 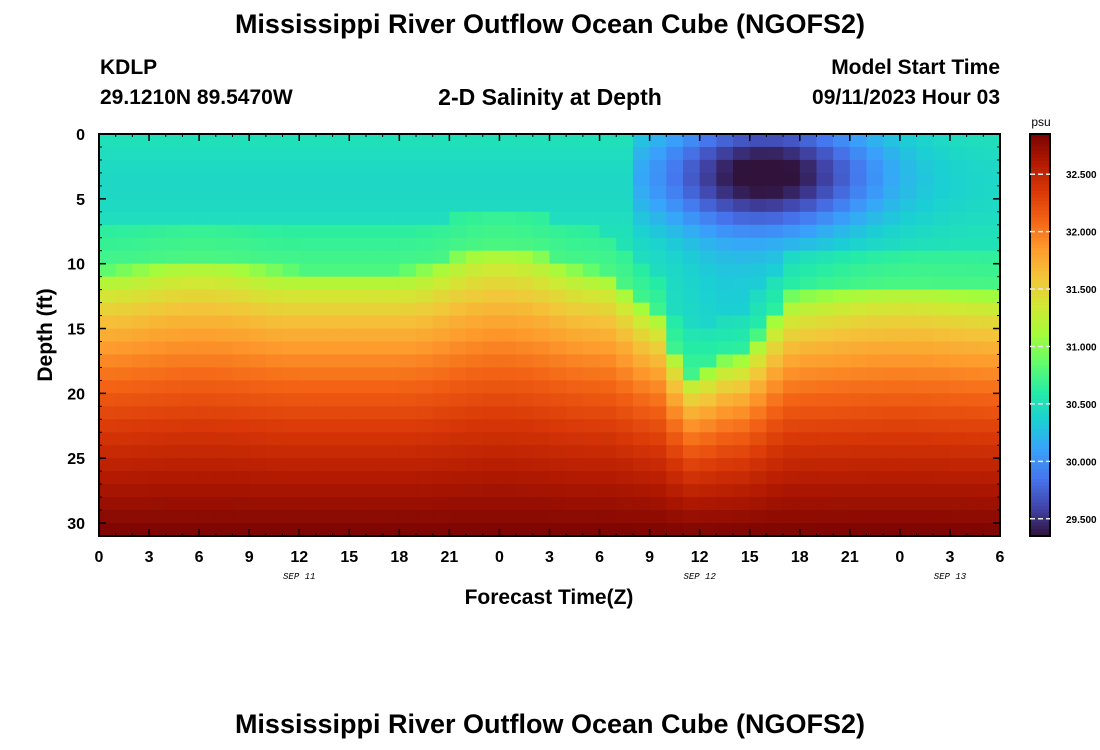 What do you see at coordinates (149, 557) in the screenshot?
I see `x-tick-label: 3` at bounding box center [149, 557].